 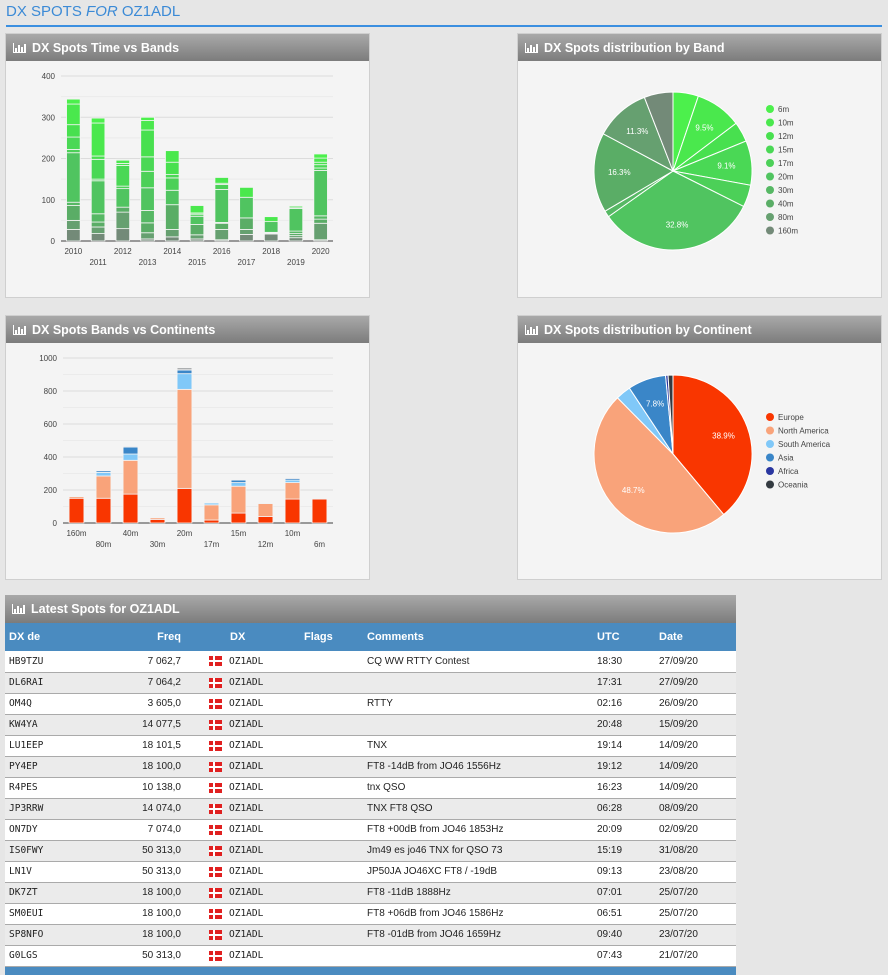 I want to click on column-header-dx: DX, so click(x=252, y=637).